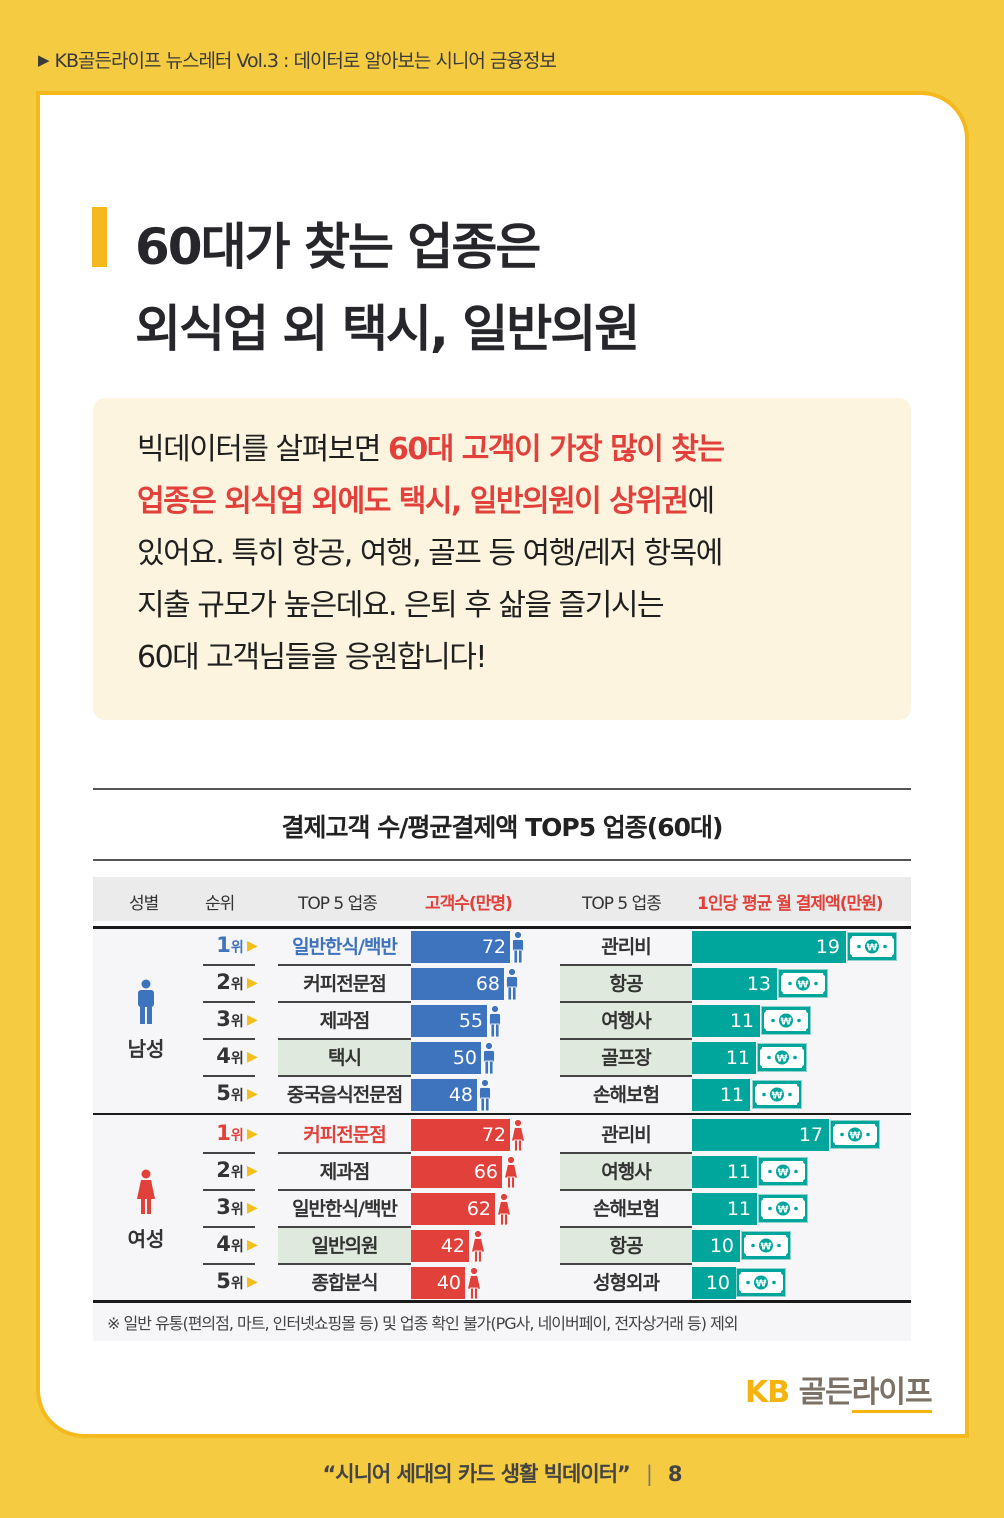 The height and width of the screenshot is (1518, 1004). I want to click on breadcrumb-text: KB골든라이프 뉴스레터 Vol.3 : 데이터로 알아보는 시니어 금융정보, so click(305, 61).